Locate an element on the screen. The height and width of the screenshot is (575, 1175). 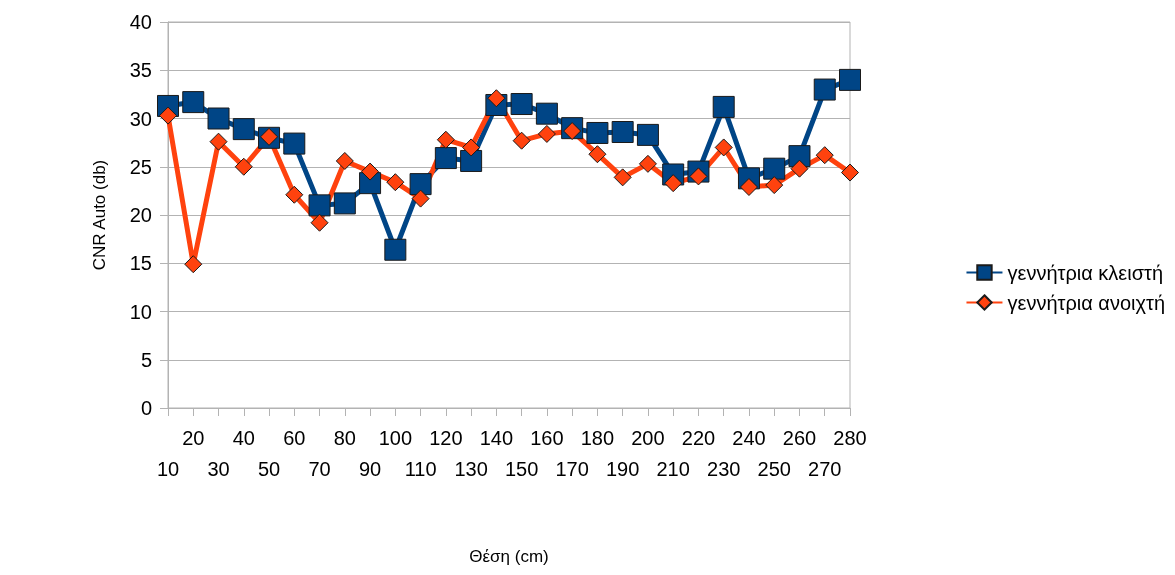
y-tick-label: 10 is located at coordinates (140, 311).